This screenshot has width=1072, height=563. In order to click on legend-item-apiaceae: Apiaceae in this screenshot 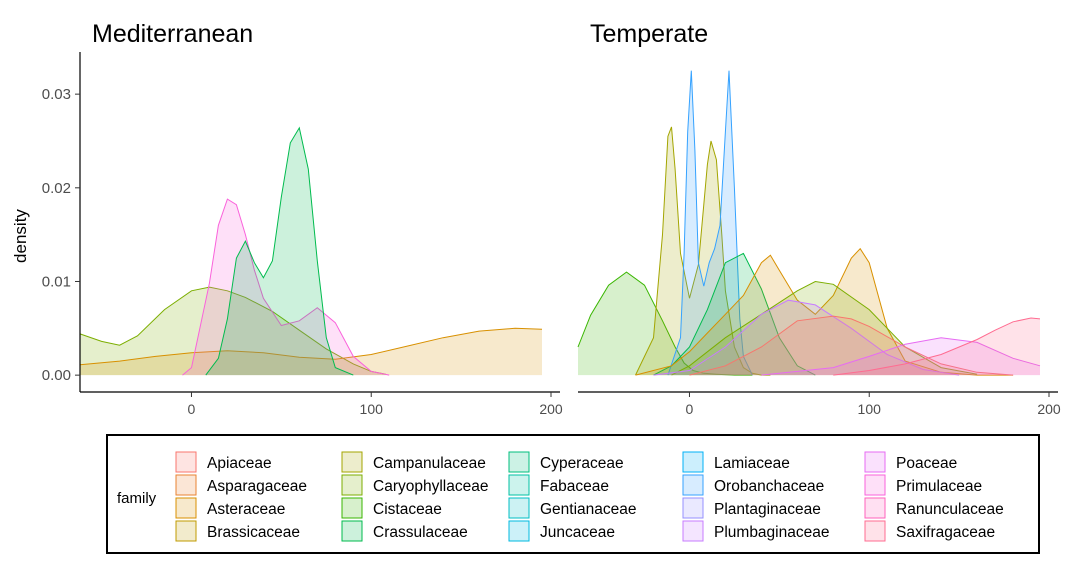, I will do `click(223, 462)`.